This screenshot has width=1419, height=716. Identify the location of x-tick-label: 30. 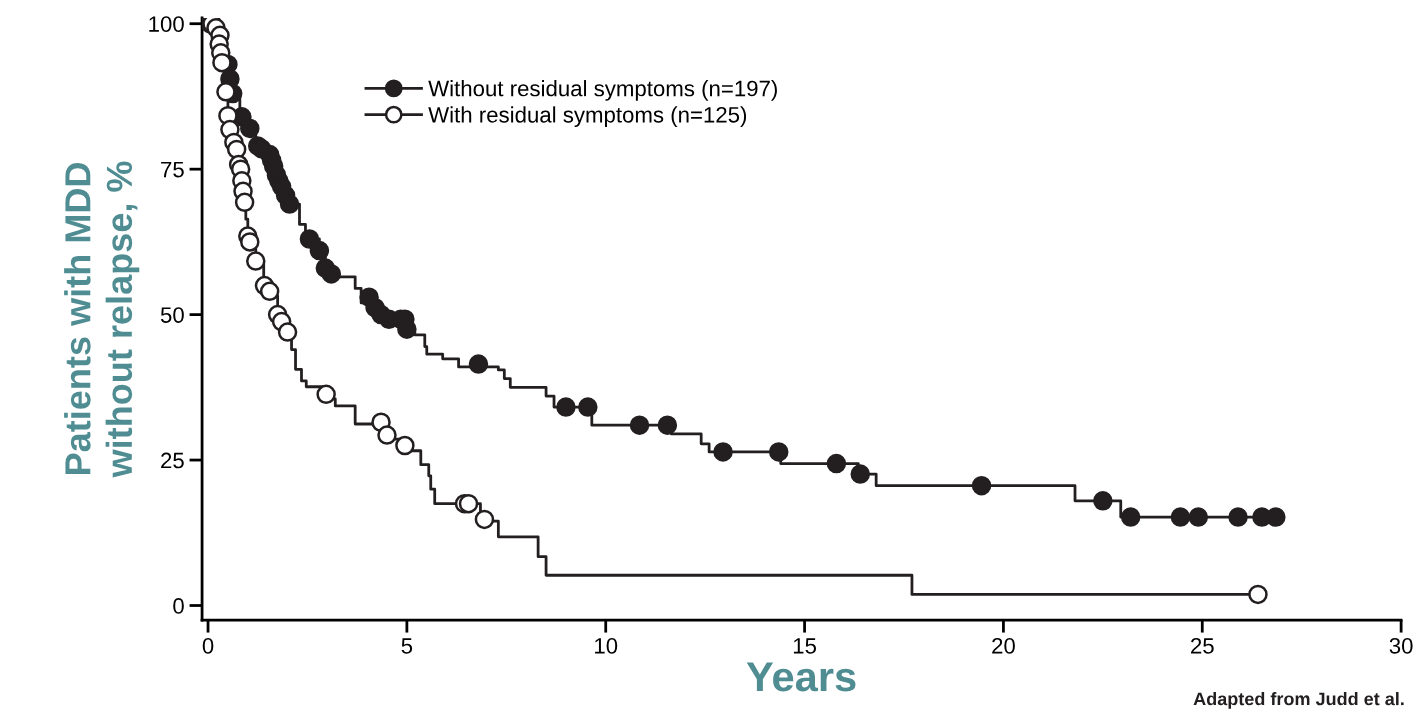
(1401, 646).